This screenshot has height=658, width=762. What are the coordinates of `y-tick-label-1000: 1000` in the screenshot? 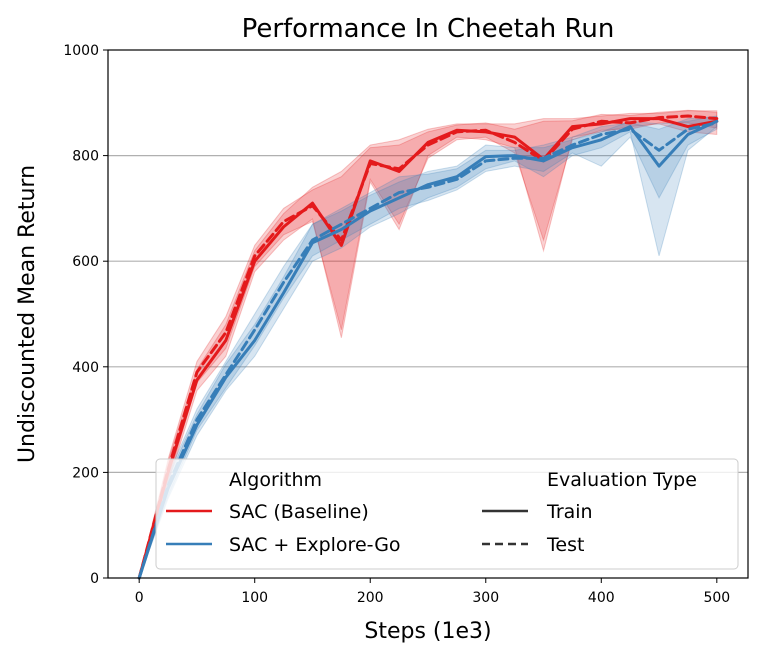 It's located at (81, 51).